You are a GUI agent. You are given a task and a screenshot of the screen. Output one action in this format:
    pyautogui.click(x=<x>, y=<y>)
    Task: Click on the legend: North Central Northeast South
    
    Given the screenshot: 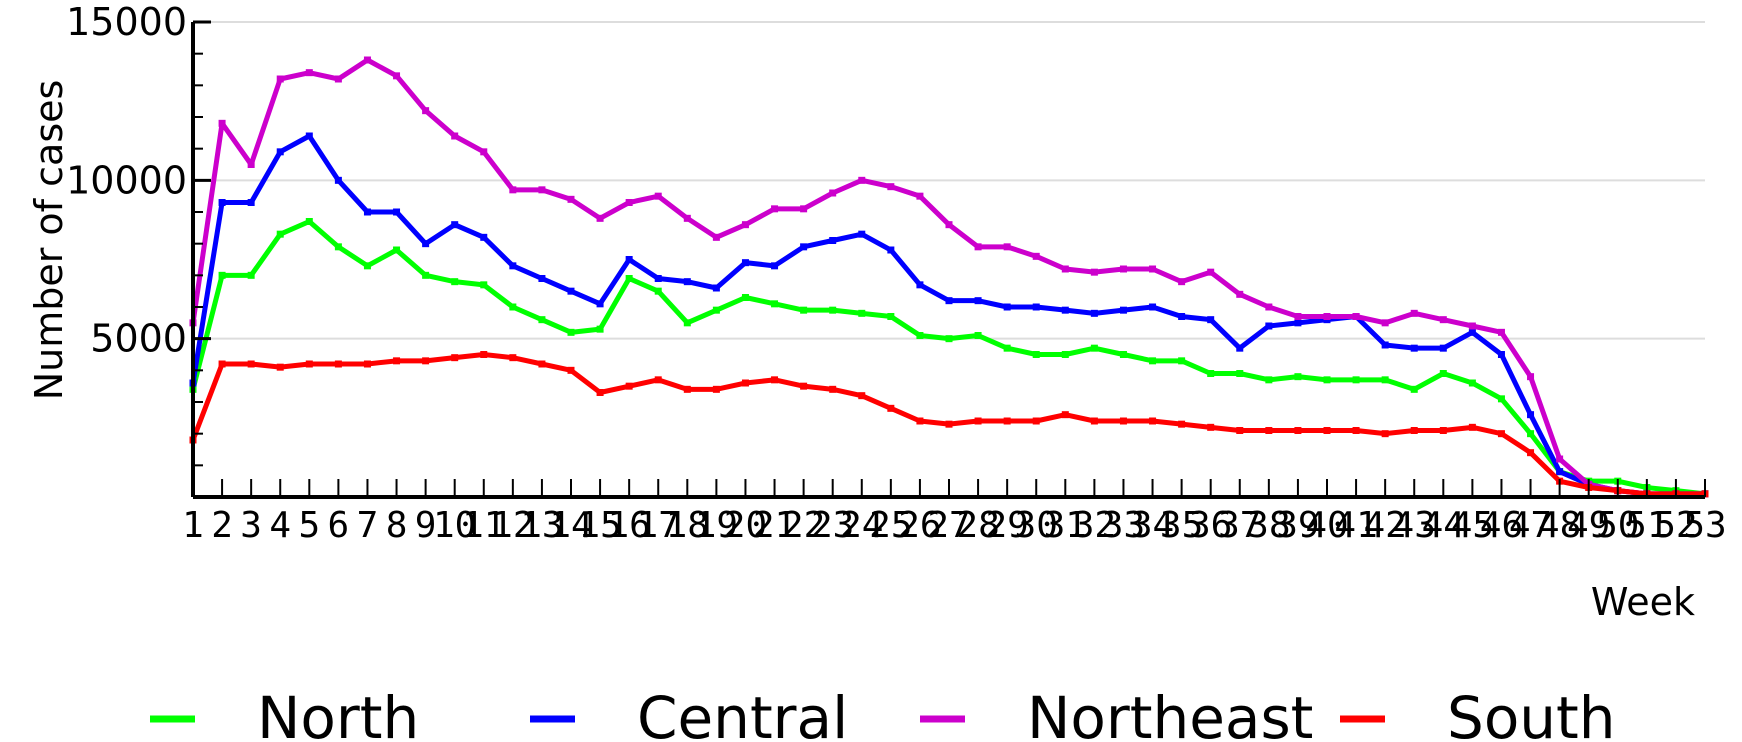 What is the action you would take?
    pyautogui.click(x=883, y=713)
    